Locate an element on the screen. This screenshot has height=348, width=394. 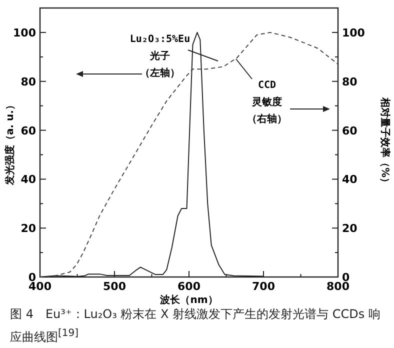
annotation: CCD is located at coordinates (267, 85).